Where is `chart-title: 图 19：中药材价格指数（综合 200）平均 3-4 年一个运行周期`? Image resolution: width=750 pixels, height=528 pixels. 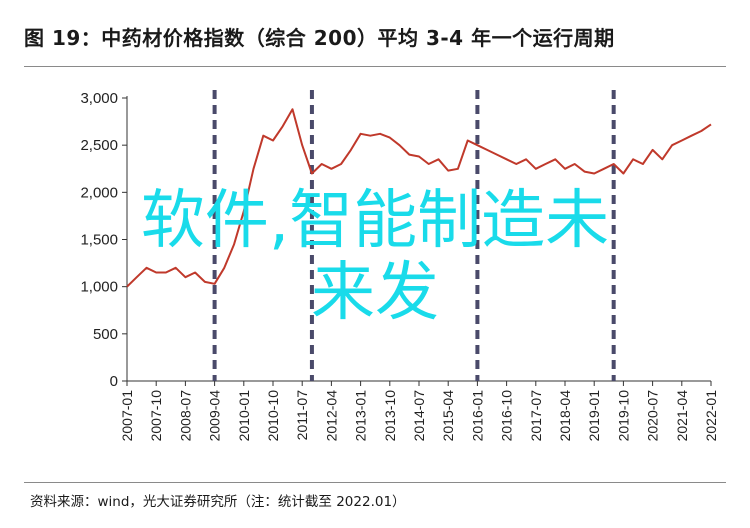 chart-title: 图 19：中药材价格指数（综合 200）平均 3-4 年一个运行周期 is located at coordinates (319, 38).